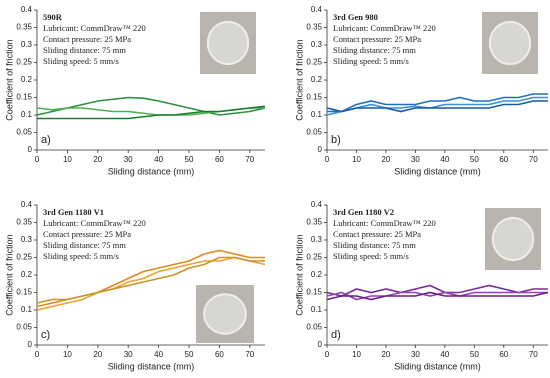  What do you see at coordinates (336, 140) in the screenshot?
I see `panel-label: b)` at bounding box center [336, 140].